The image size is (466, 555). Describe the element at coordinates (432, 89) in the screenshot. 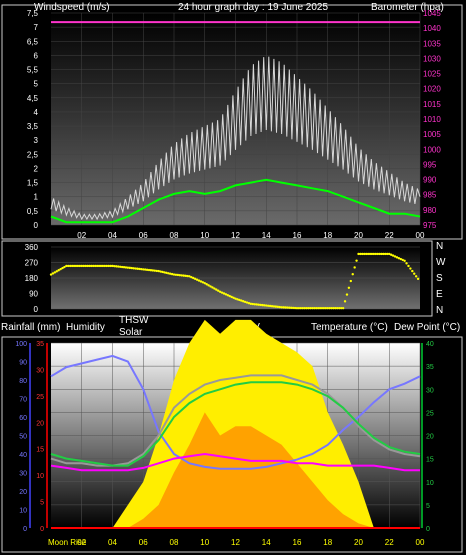

I see `baro-tick-label: 1020` at that location.